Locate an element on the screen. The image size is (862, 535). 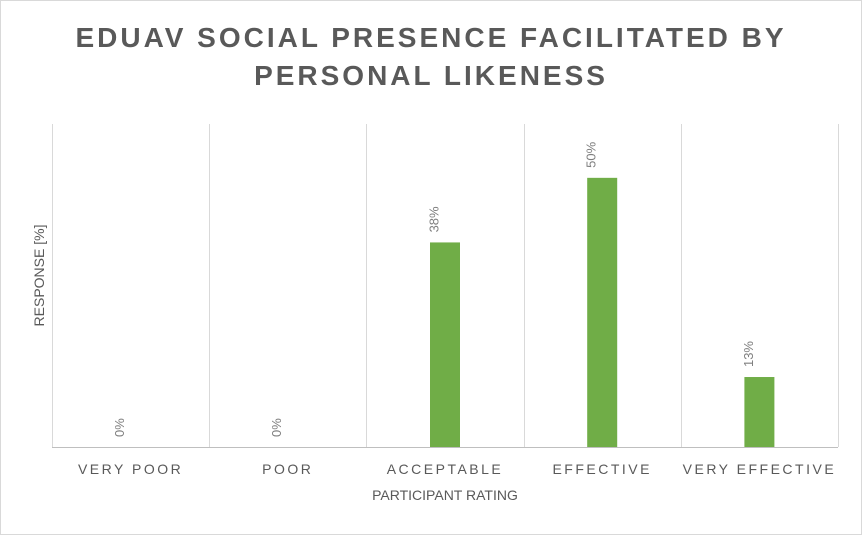
x-tick-label-poor: POOR is located at coordinates (287, 469).